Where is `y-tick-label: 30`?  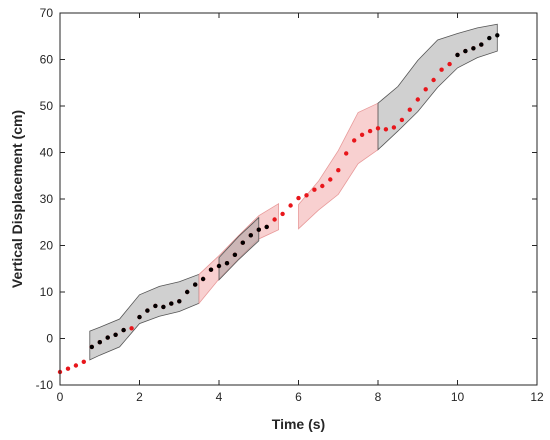
y-tick-label: 30 is located at coordinates (47, 199).